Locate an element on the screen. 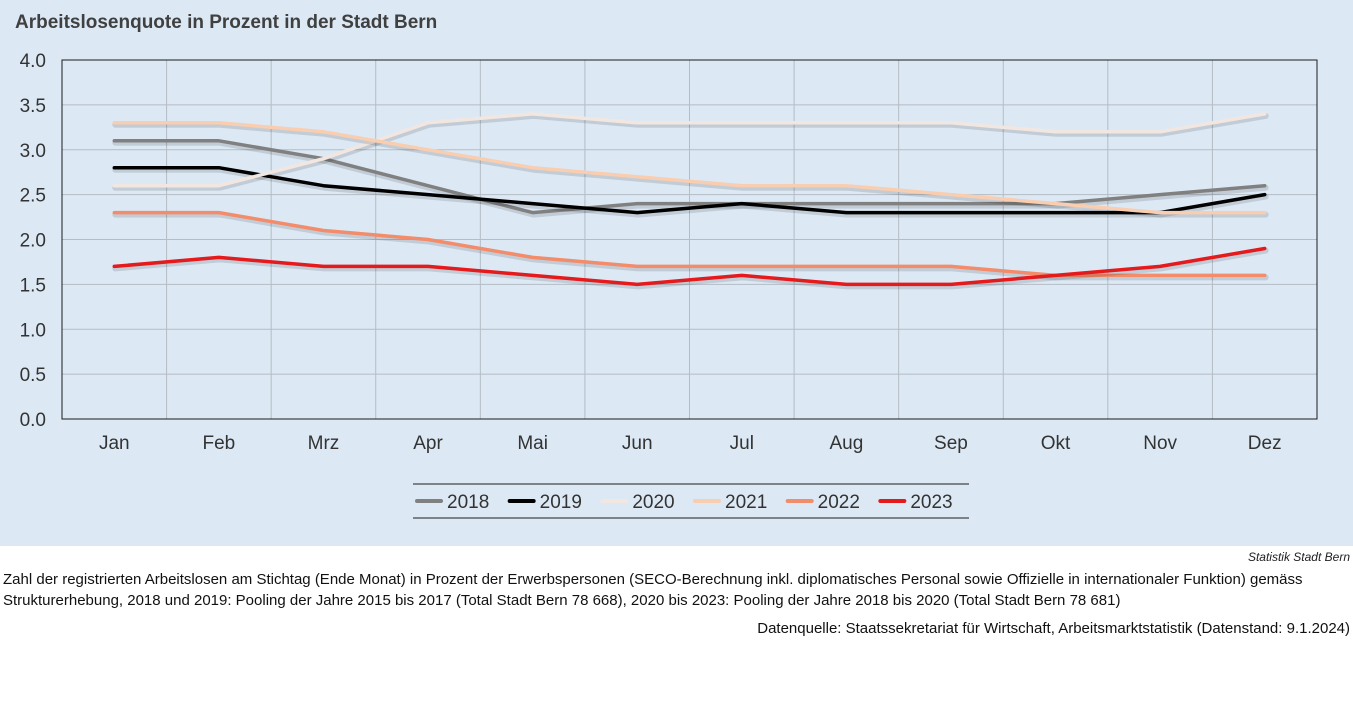  y-tick-label: 1.5 is located at coordinates (33, 285).